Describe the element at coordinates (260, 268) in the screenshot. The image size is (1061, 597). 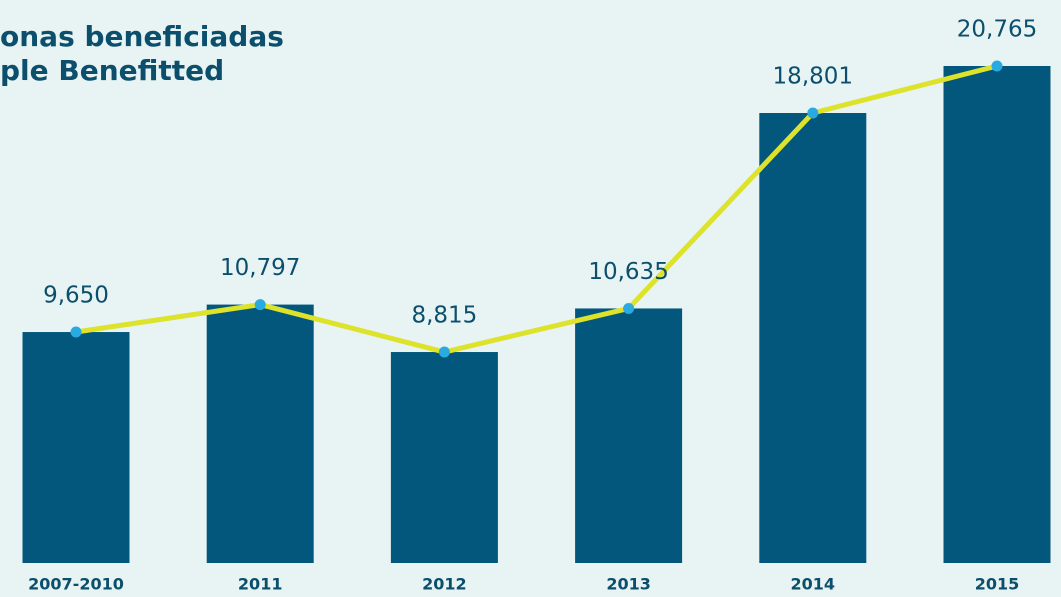
I see `data-label: 10,797` at that location.